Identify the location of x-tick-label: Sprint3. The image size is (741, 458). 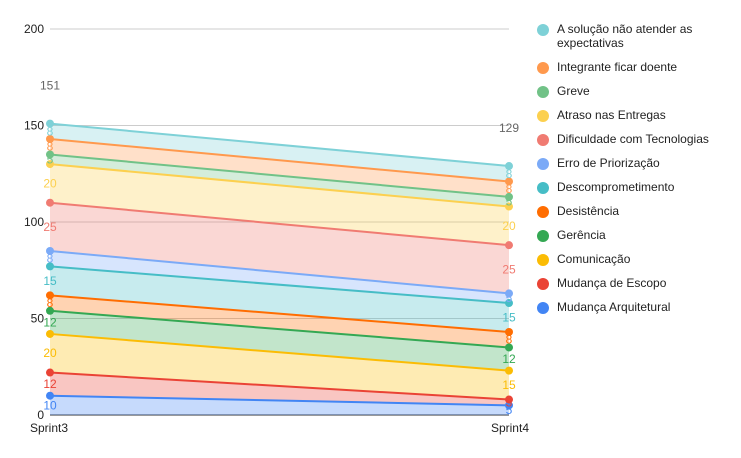
(49, 428).